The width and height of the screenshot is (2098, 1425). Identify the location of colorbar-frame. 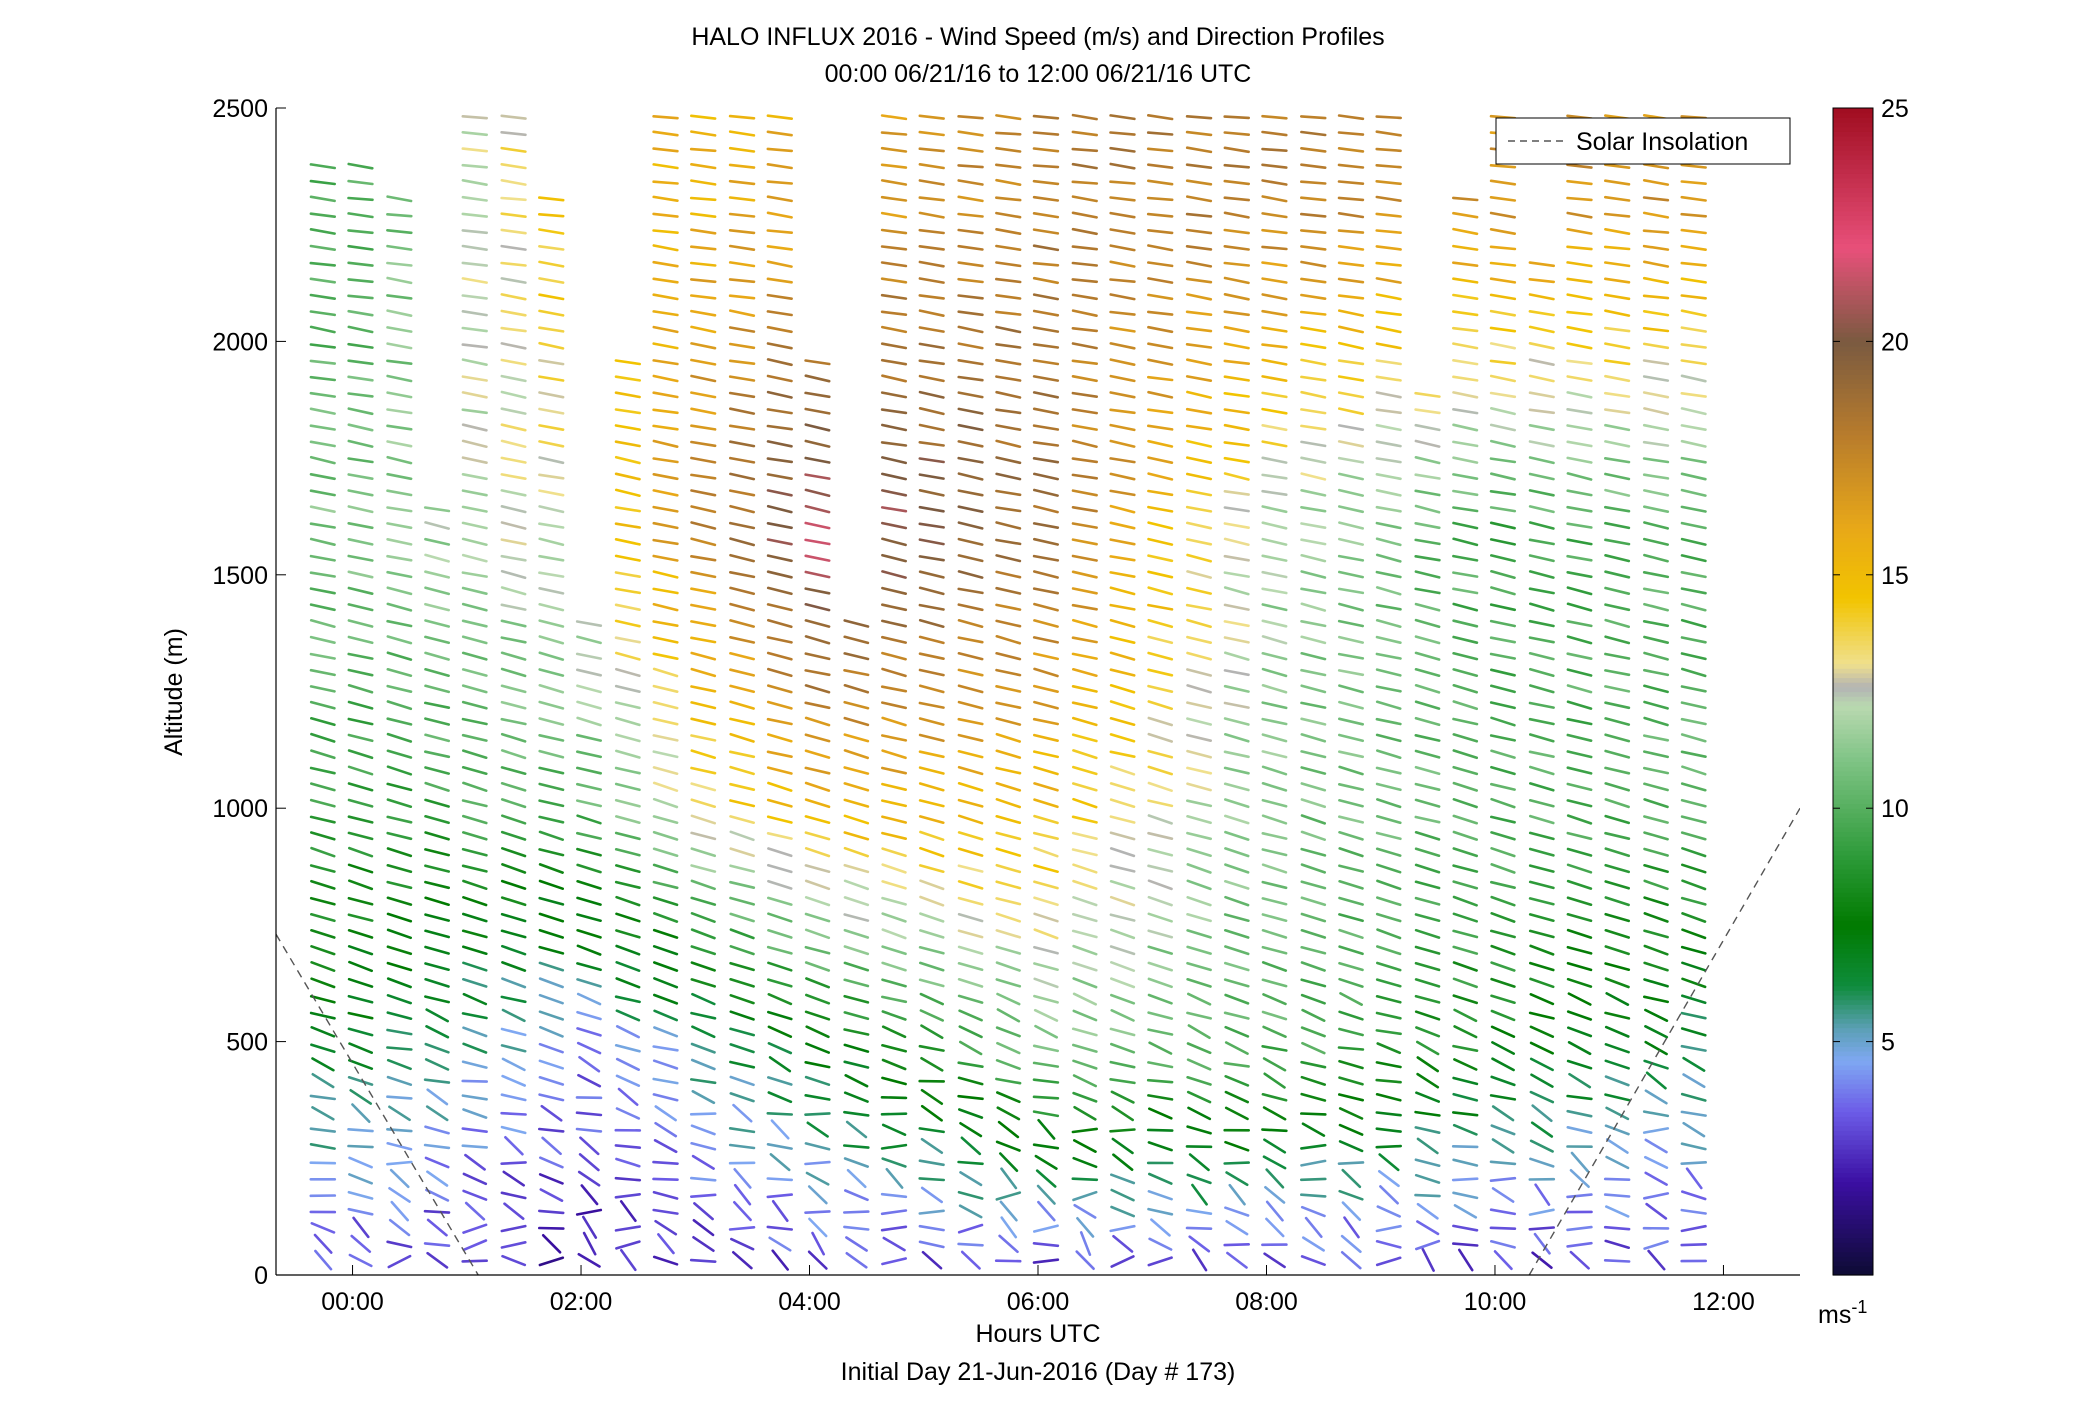
(1853, 691).